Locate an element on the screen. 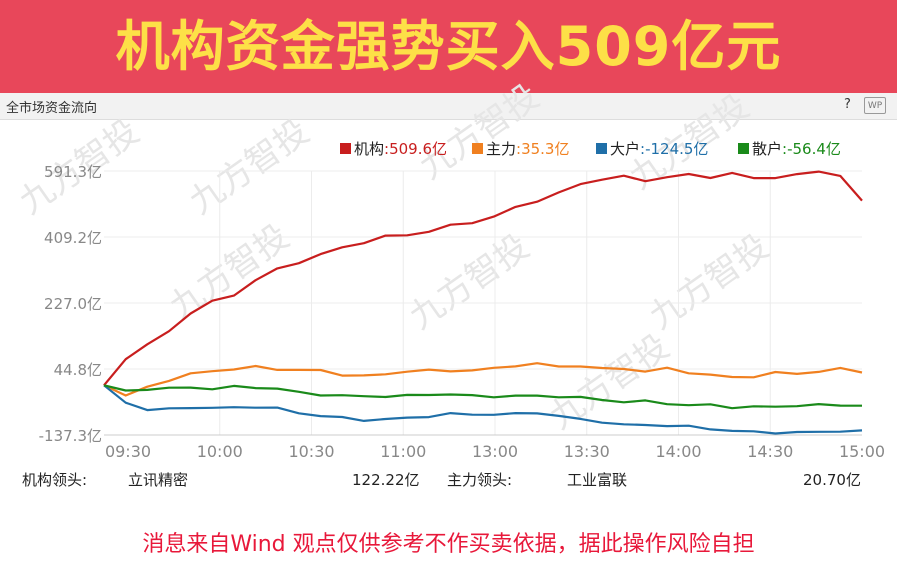 Image resolution: width=897 pixels, height=564 pixels. disclaimer: 消息来自Wind 观点仅供参考不作买卖依据，据此操作风险自担 is located at coordinates (448, 544).